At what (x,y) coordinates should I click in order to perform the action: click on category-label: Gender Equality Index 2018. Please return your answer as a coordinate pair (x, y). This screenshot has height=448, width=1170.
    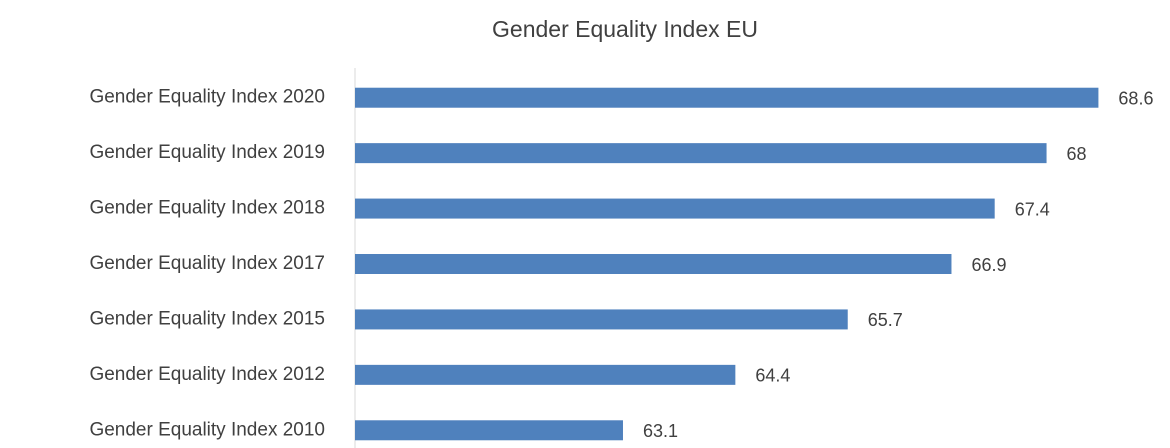
    Looking at the image, I should click on (207, 208).